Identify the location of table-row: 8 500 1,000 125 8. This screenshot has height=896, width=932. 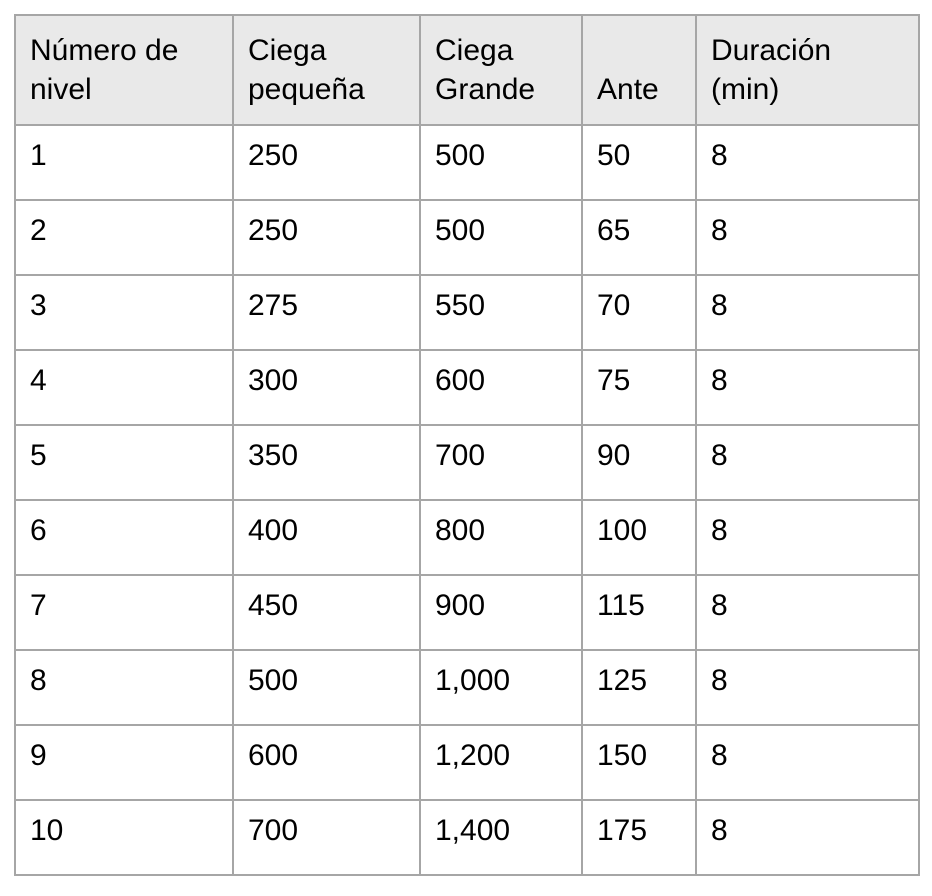
(467, 687).